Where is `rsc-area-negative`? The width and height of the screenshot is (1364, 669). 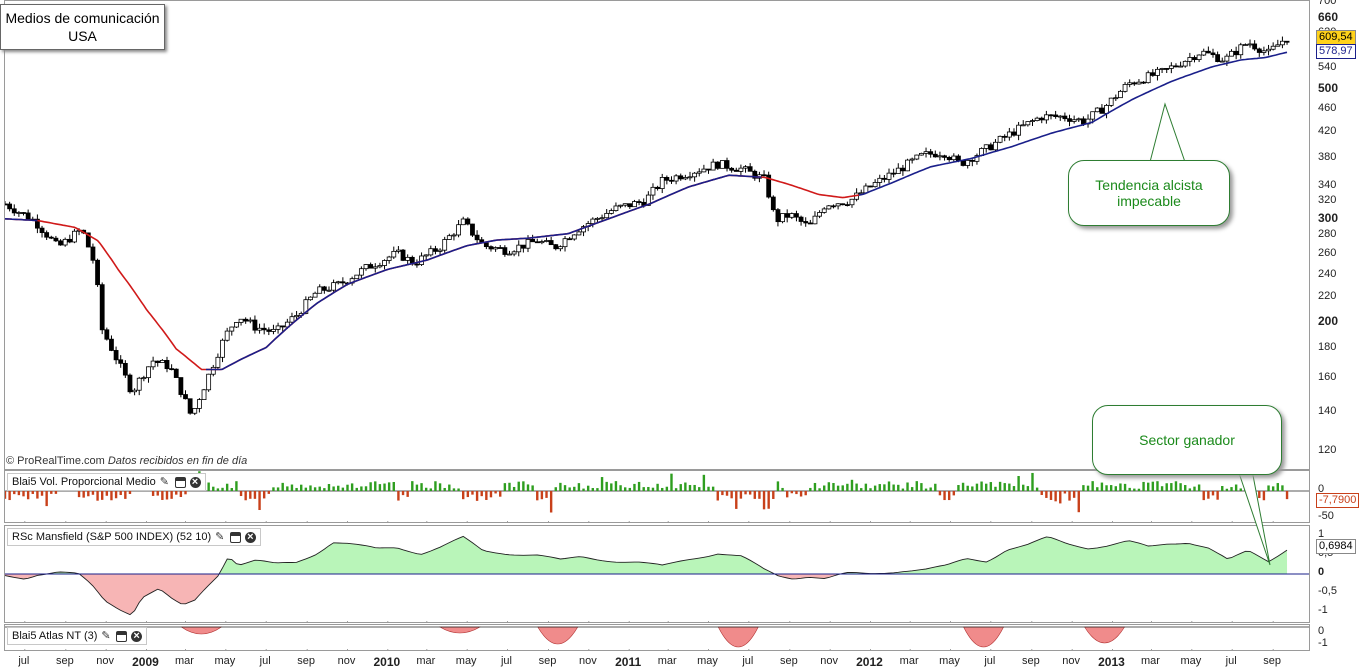 rsc-area-negative is located at coordinates (646, 594).